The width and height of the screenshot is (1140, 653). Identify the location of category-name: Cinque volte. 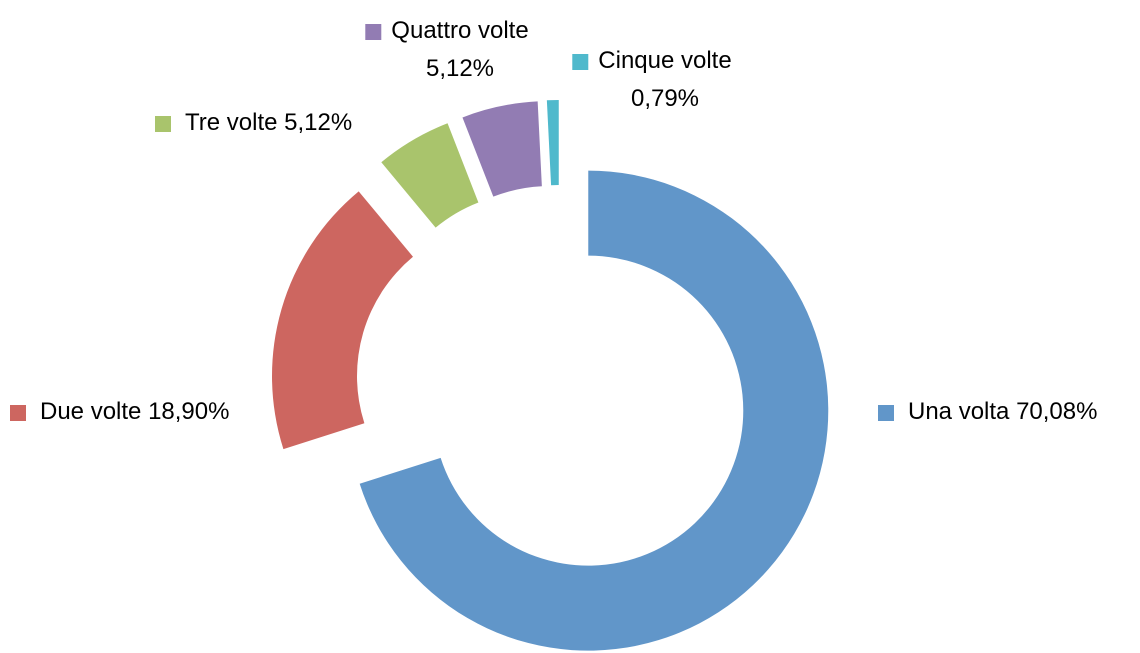
(664, 60).